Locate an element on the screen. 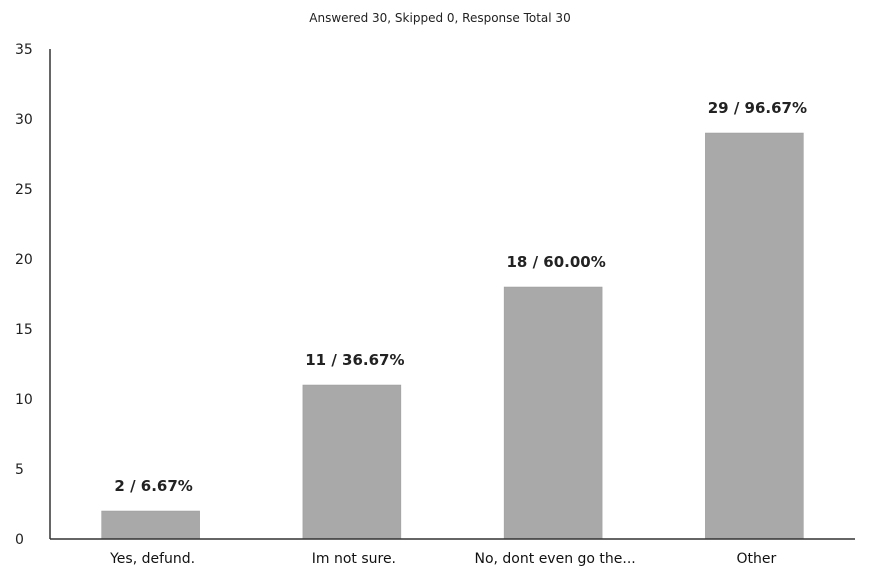  x-tick-label: Other is located at coordinates (756, 559).